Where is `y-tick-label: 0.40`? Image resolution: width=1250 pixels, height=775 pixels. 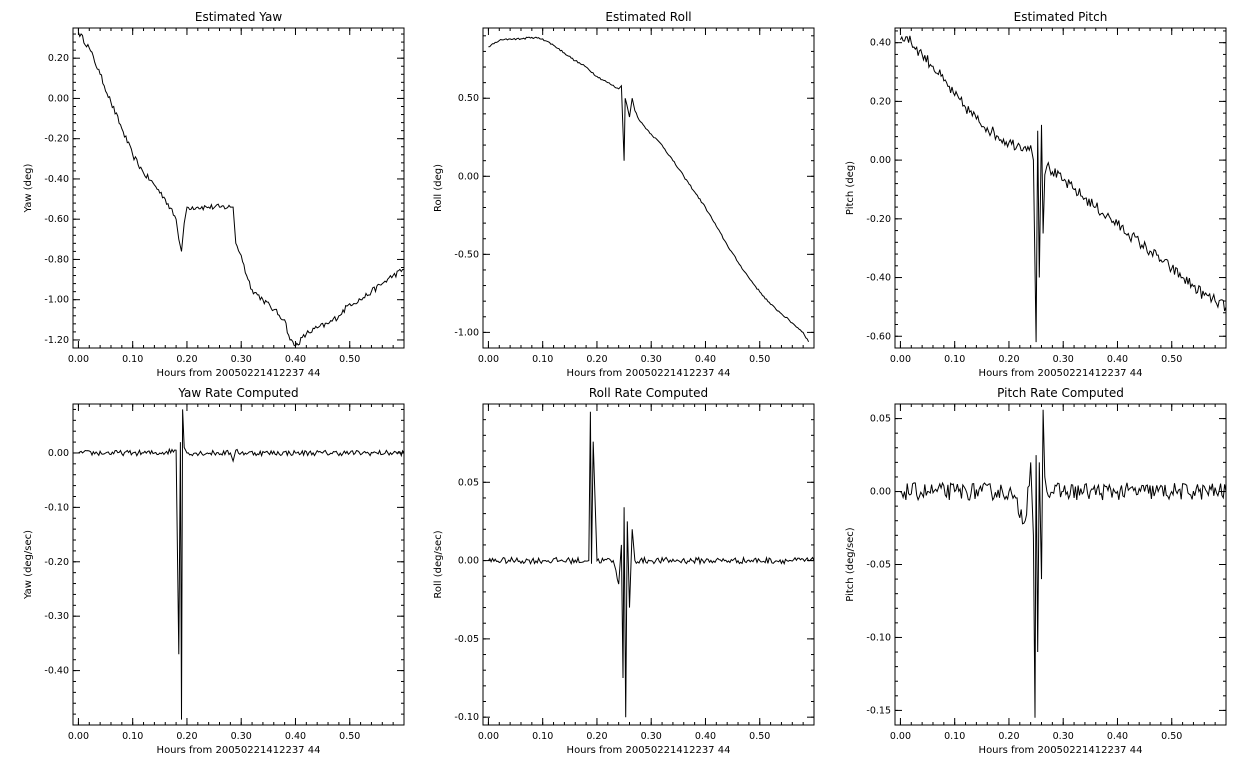 y-tick-label: 0.40 is located at coordinates (880, 43).